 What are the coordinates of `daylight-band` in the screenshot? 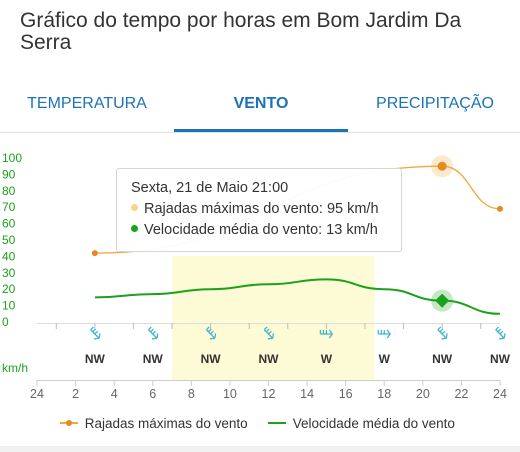 It's located at (273, 318).